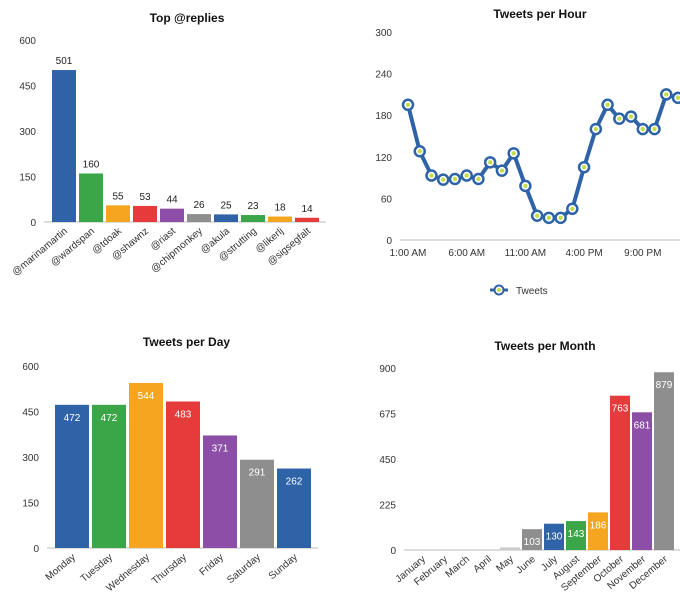  What do you see at coordinates (408, 253) in the screenshot?
I see `x-tick-label: 1:00 AM` at bounding box center [408, 253].